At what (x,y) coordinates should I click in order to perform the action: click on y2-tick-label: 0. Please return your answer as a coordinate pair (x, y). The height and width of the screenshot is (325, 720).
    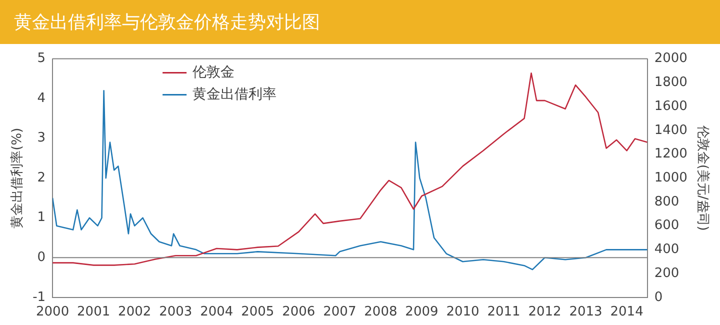
    Looking at the image, I should click on (658, 297).